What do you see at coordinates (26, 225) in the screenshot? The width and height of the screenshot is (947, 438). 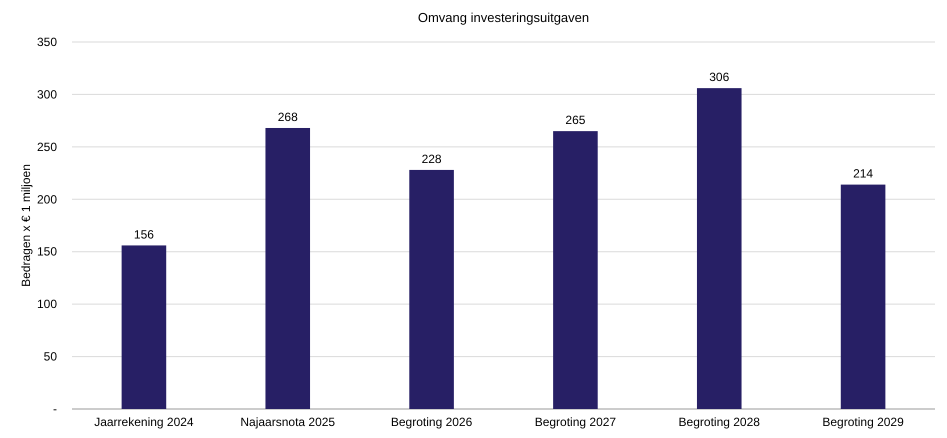 I see `y-axis-title: Bedragen x € 1 miljoen` at bounding box center [26, 225].